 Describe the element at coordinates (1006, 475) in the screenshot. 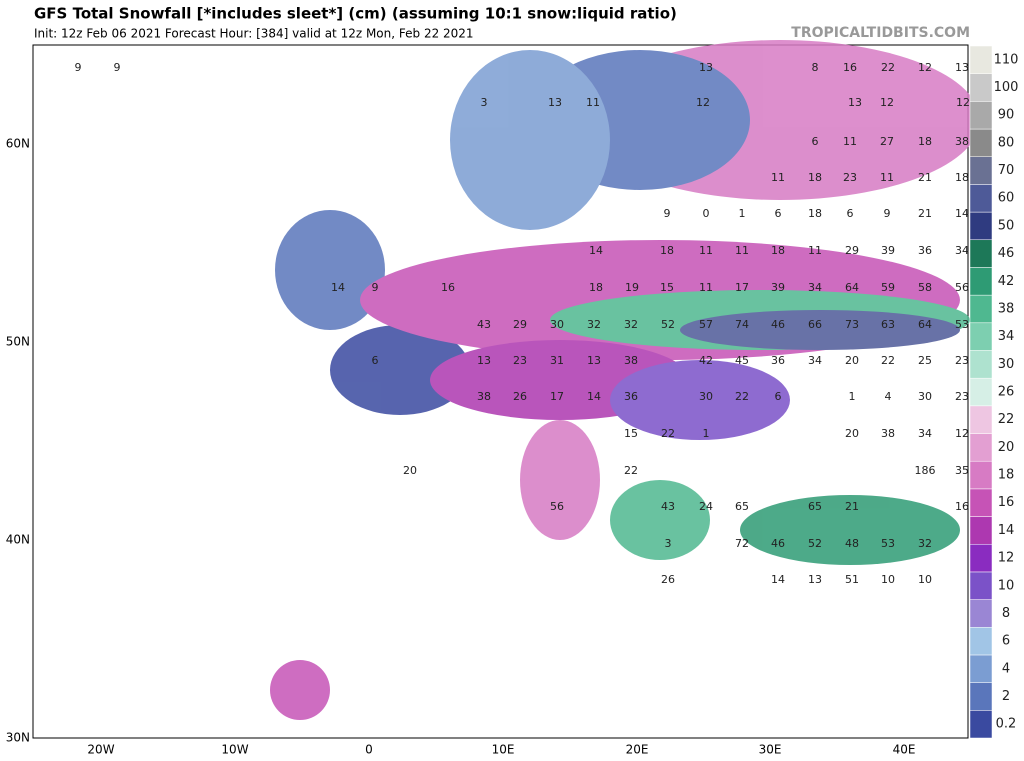

I see `legend-label: 18` at that location.